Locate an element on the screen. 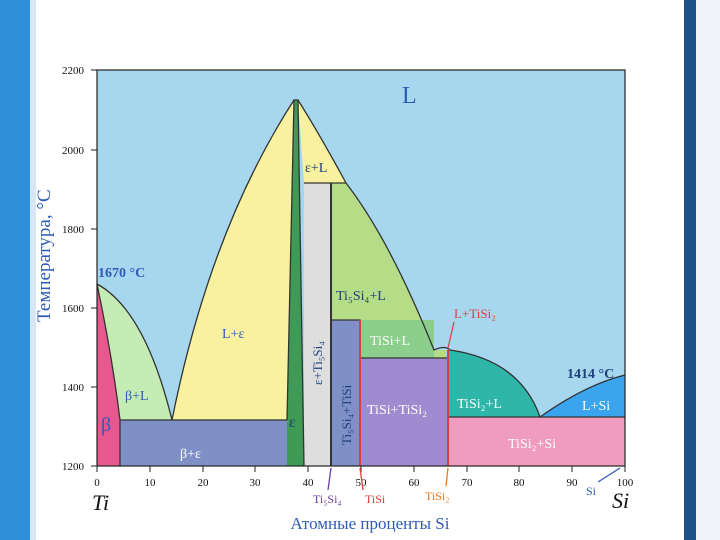 The height and width of the screenshot is (540, 720). region-beta-eps is located at coordinates (203, 443).